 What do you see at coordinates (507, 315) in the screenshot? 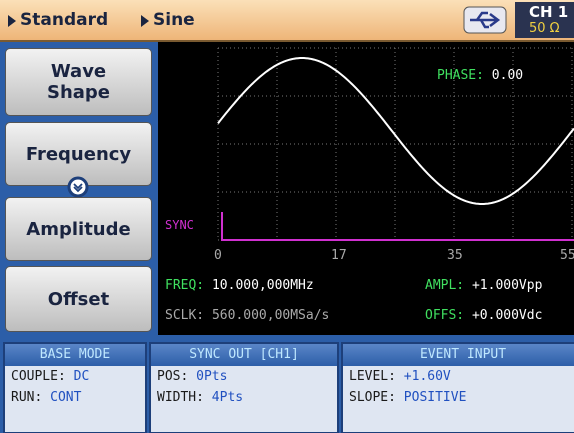
I see `readout-value: +0.000Vdc` at bounding box center [507, 315].